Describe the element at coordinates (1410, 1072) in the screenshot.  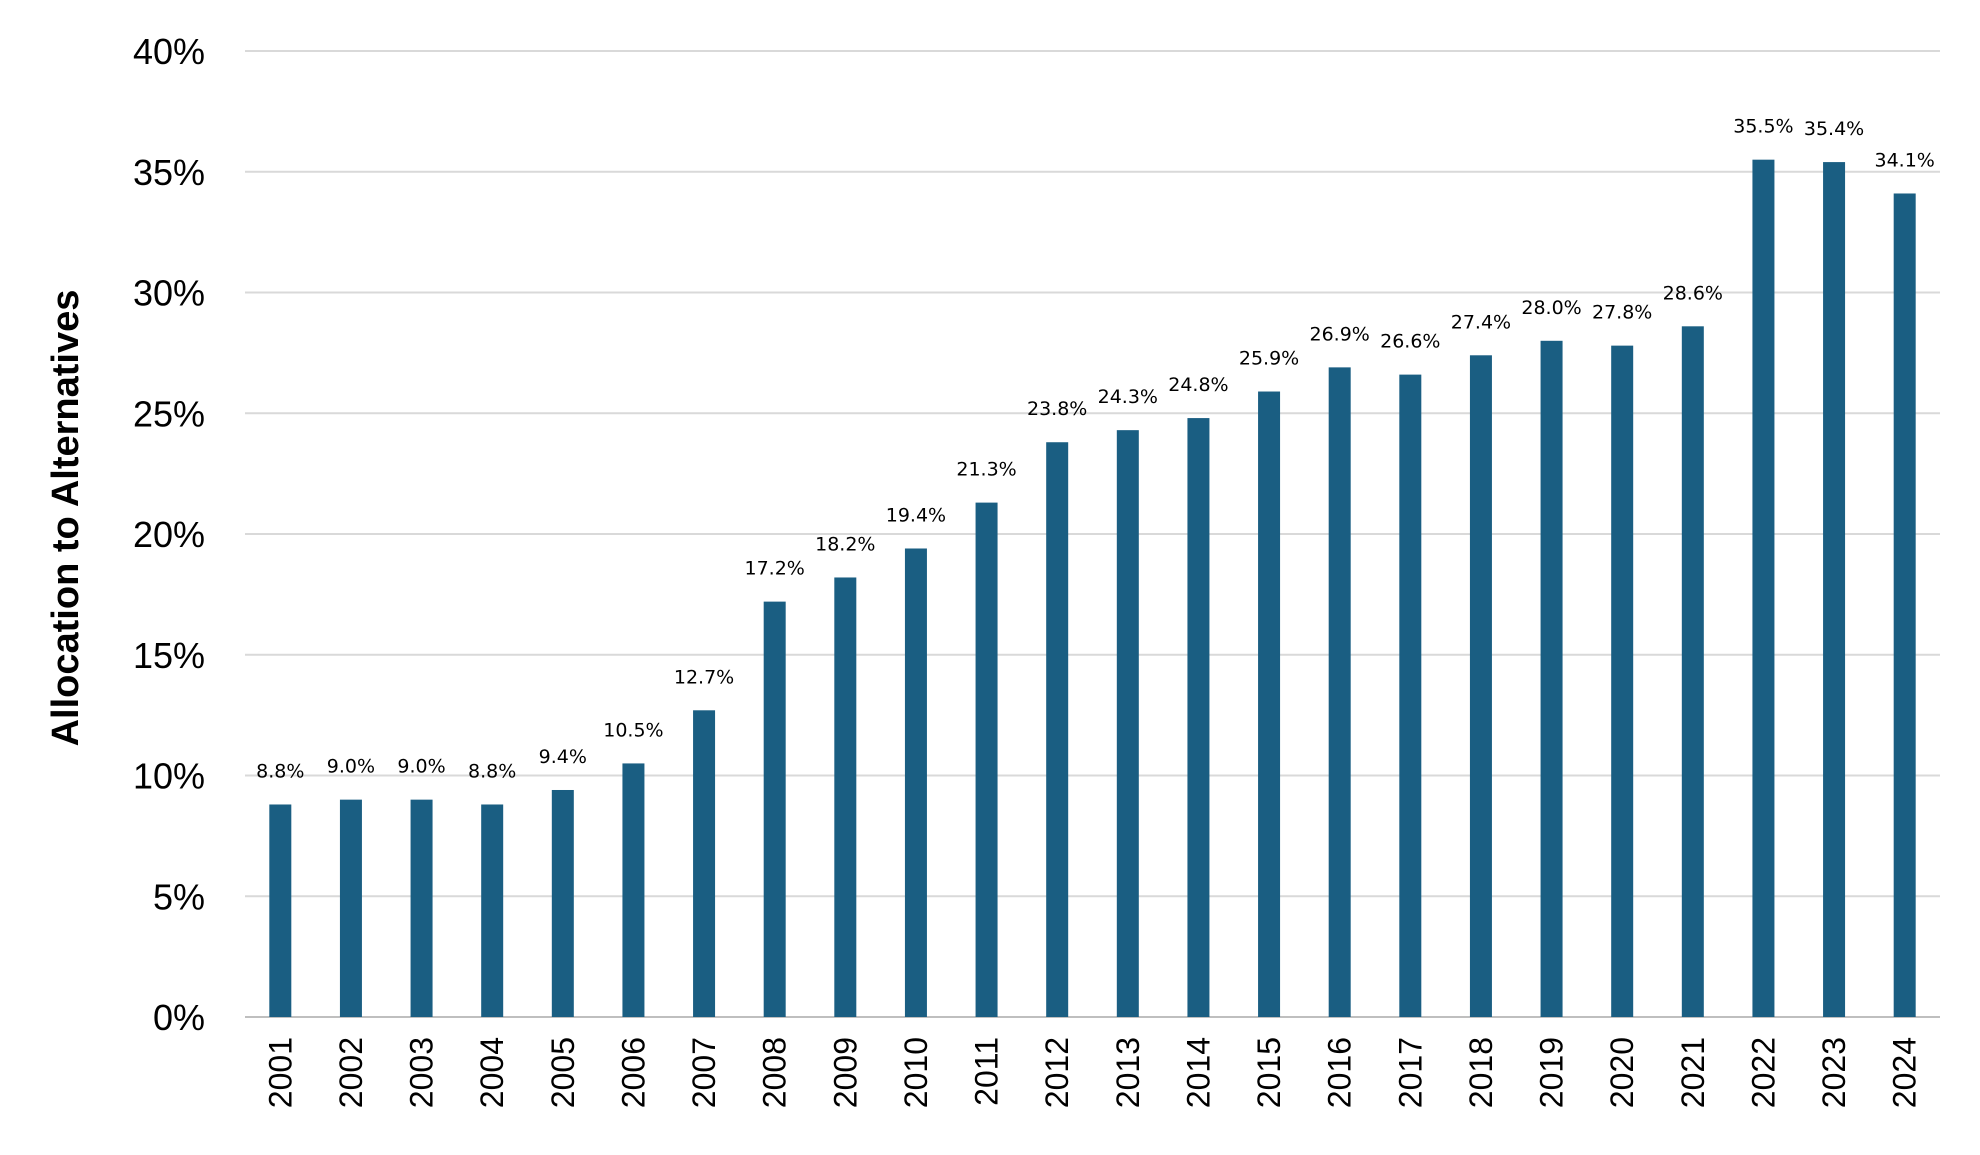
I see `x-tick-label: 2017` at that location.